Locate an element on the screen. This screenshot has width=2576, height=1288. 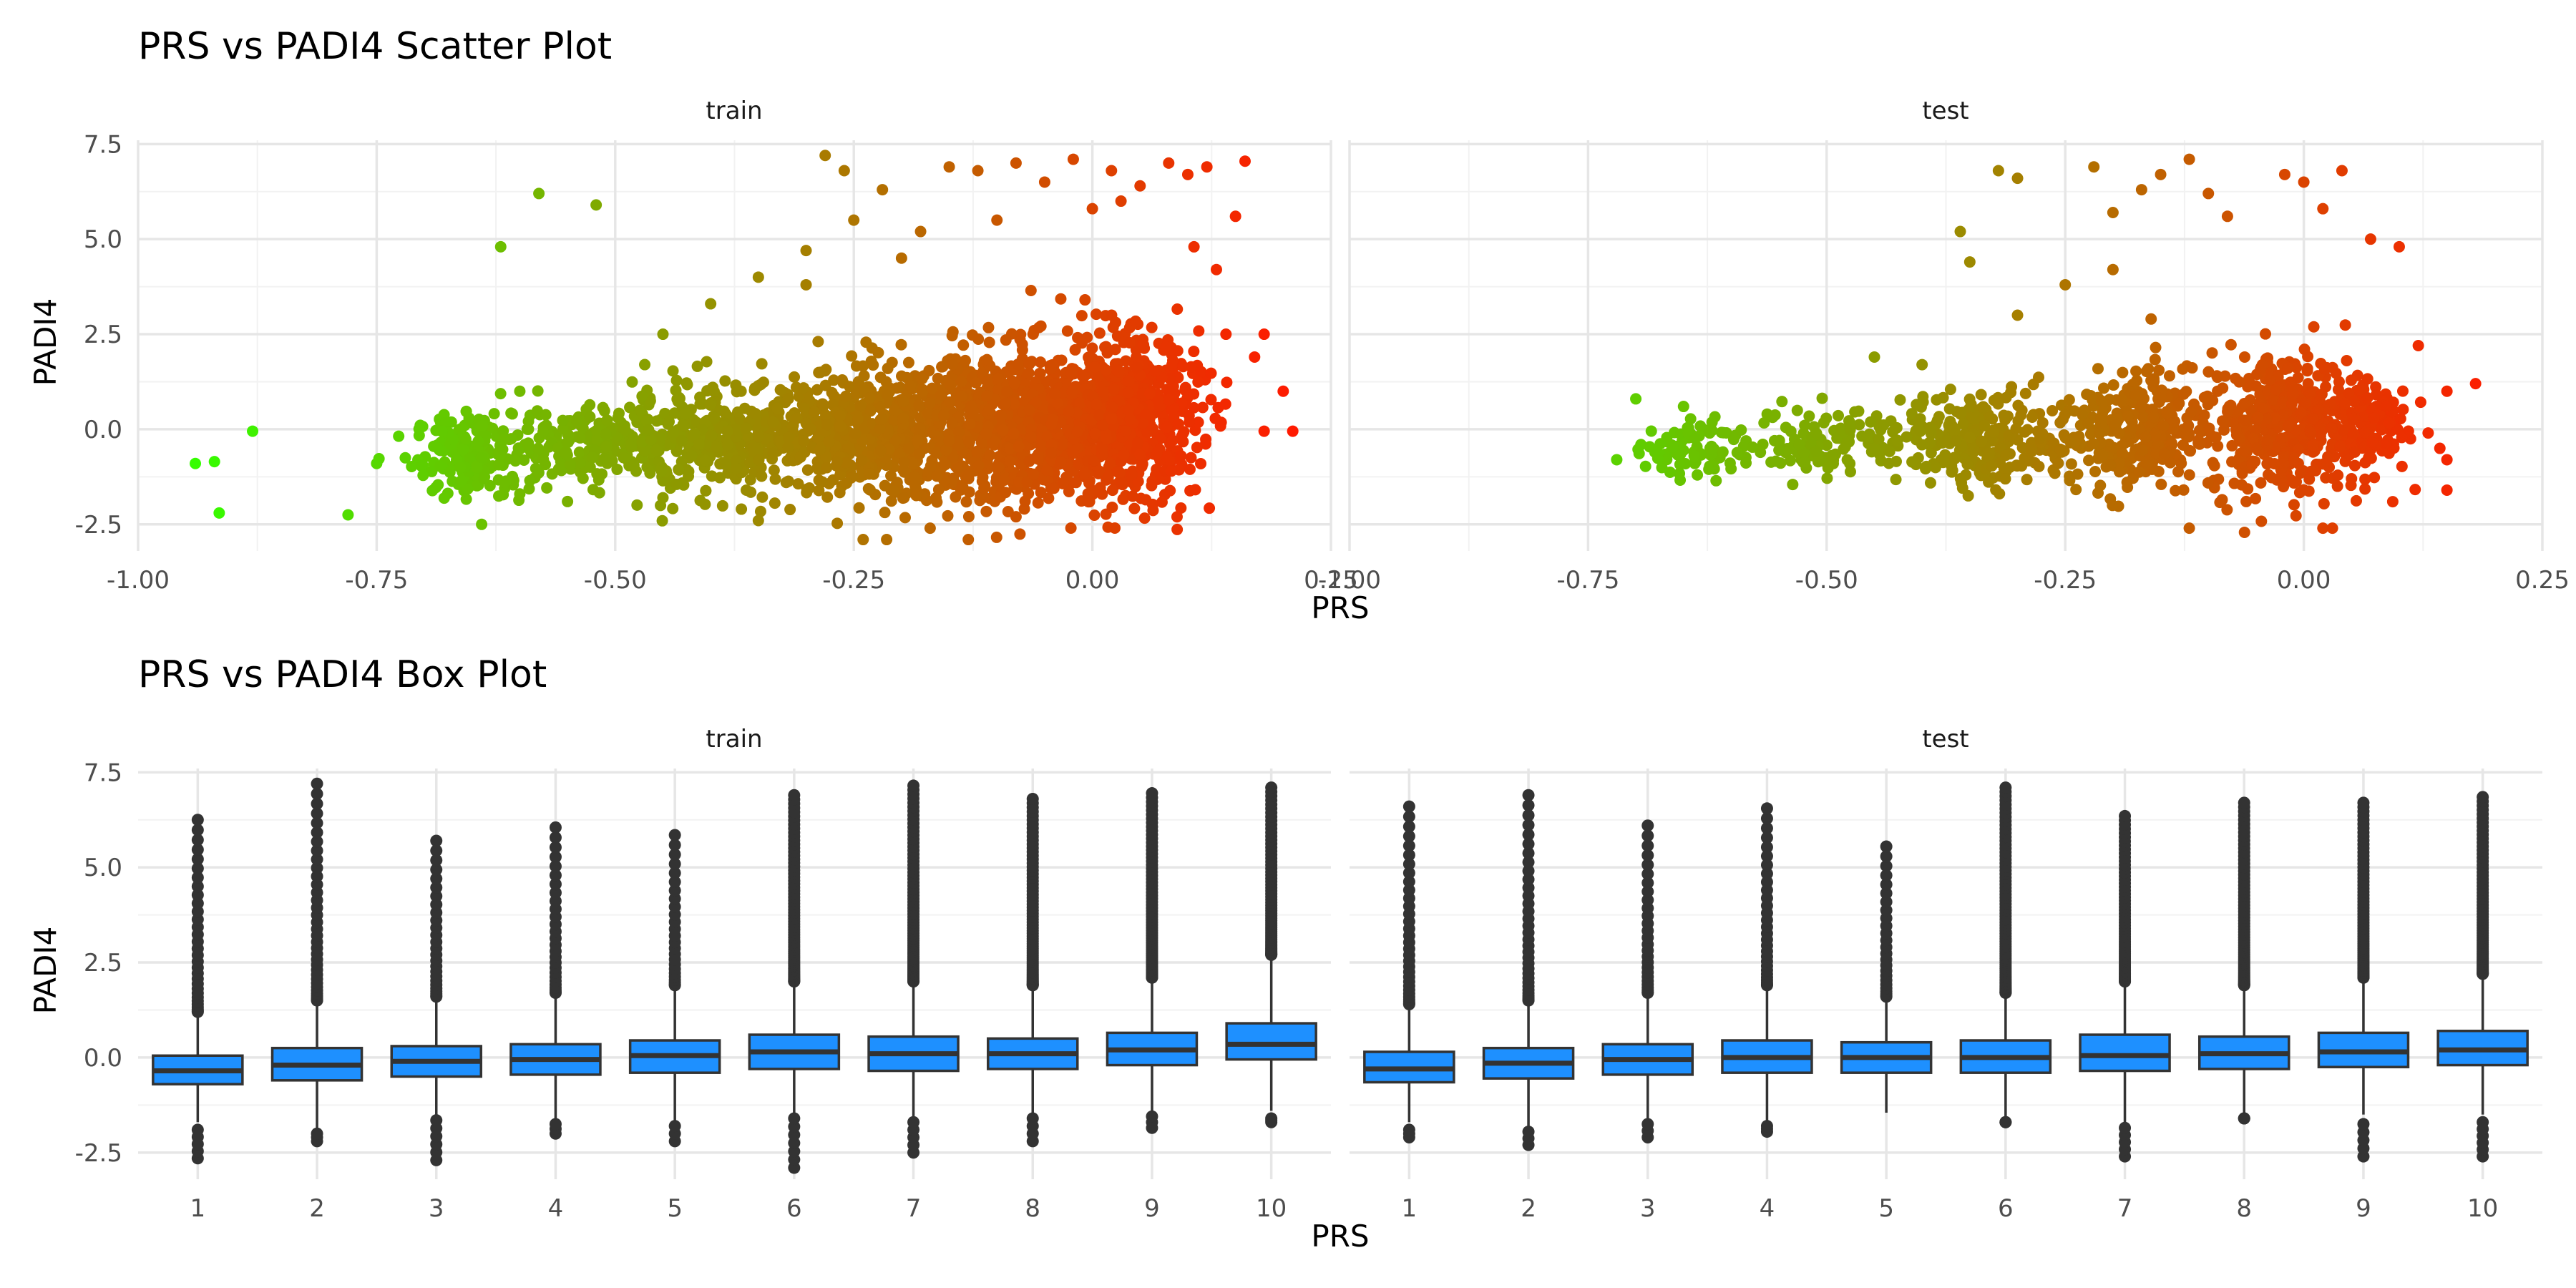
scatter-facet-test: test is located at coordinates (1945, 111).